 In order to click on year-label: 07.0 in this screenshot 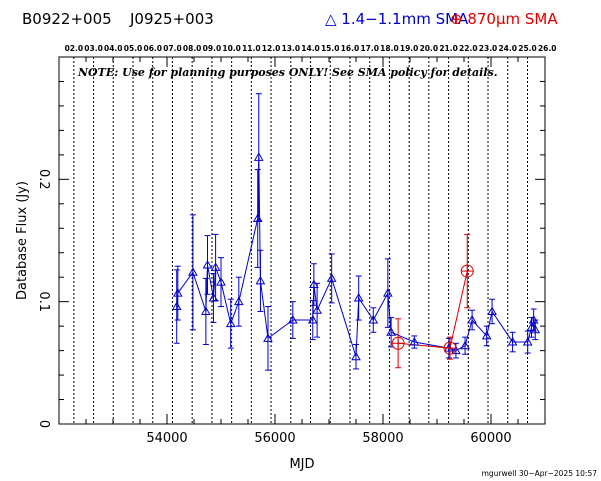, I will do `click(172, 48)`.